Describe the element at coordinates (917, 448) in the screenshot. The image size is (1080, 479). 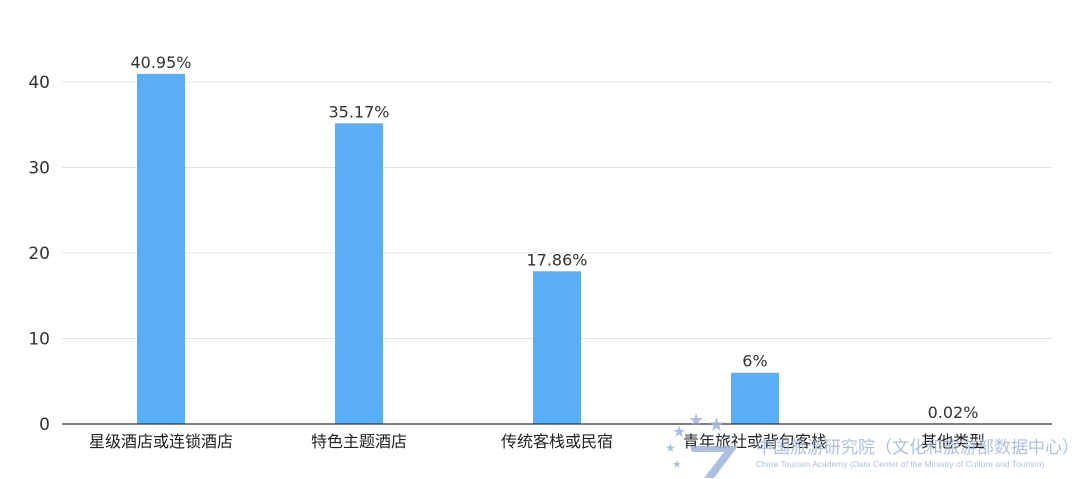
I see `watermark-cn: 中国旅游研究院（文化和旅游部数据中心）` at that location.